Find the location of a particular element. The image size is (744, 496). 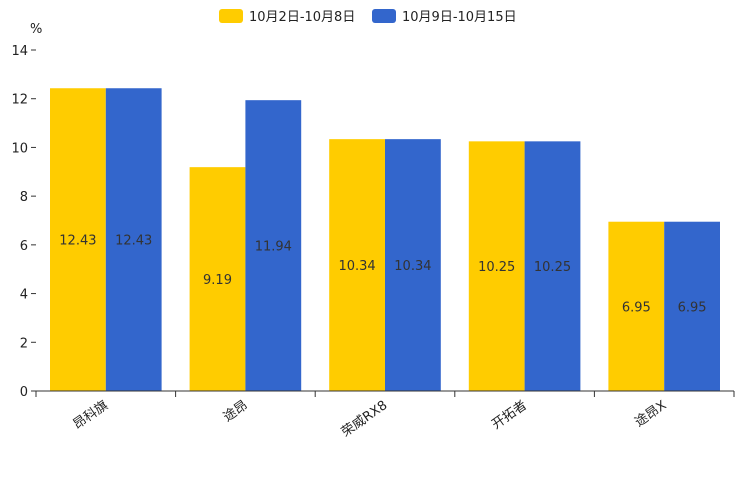

bar-value-label: 11.94 is located at coordinates (273, 247).